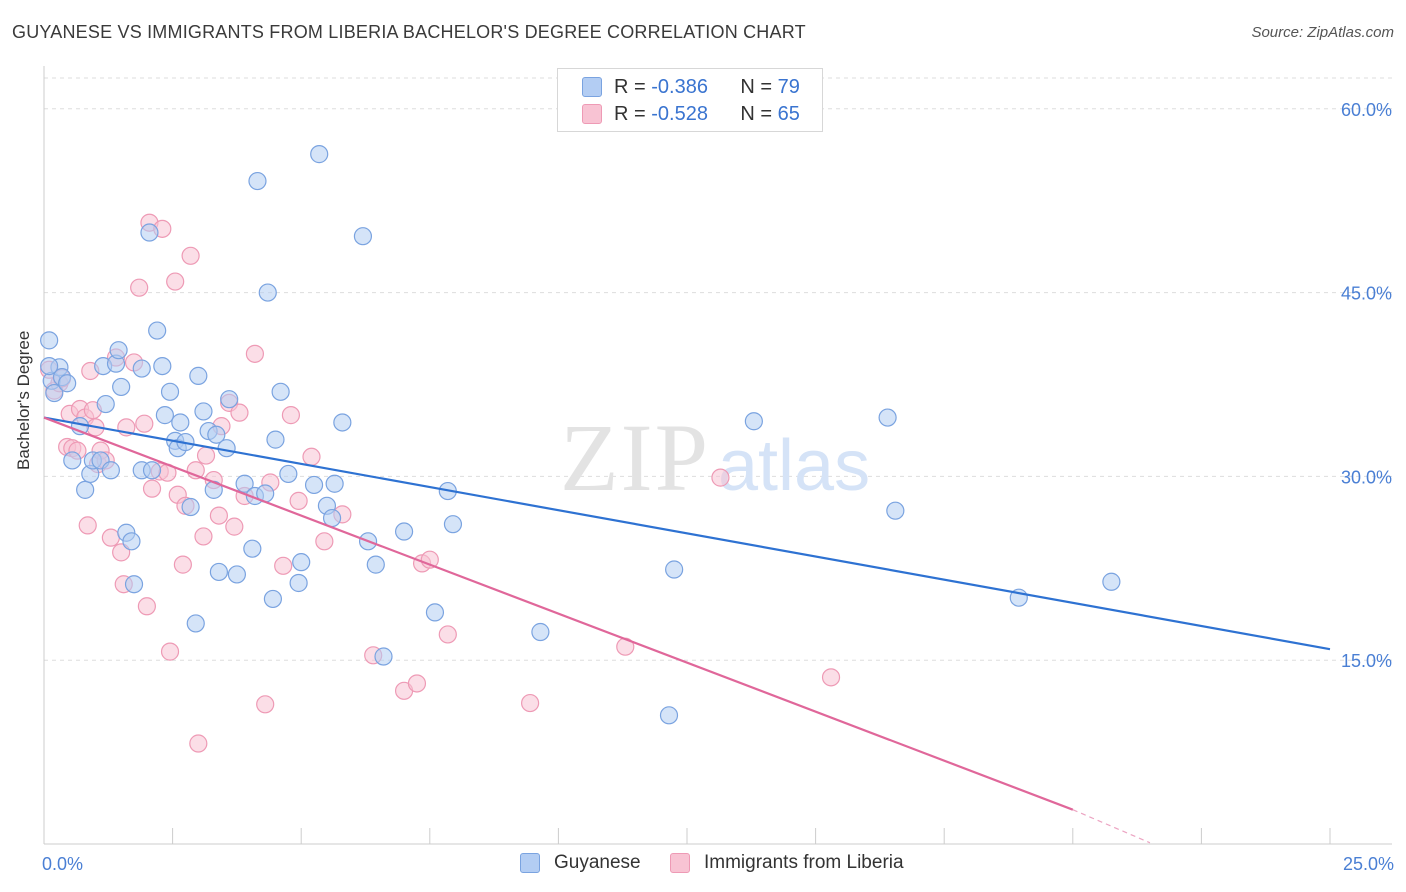 The height and width of the screenshot is (892, 1406). Describe the element at coordinates (1366, 477) in the screenshot. I see `y-tick-label: 30.0%` at that location.